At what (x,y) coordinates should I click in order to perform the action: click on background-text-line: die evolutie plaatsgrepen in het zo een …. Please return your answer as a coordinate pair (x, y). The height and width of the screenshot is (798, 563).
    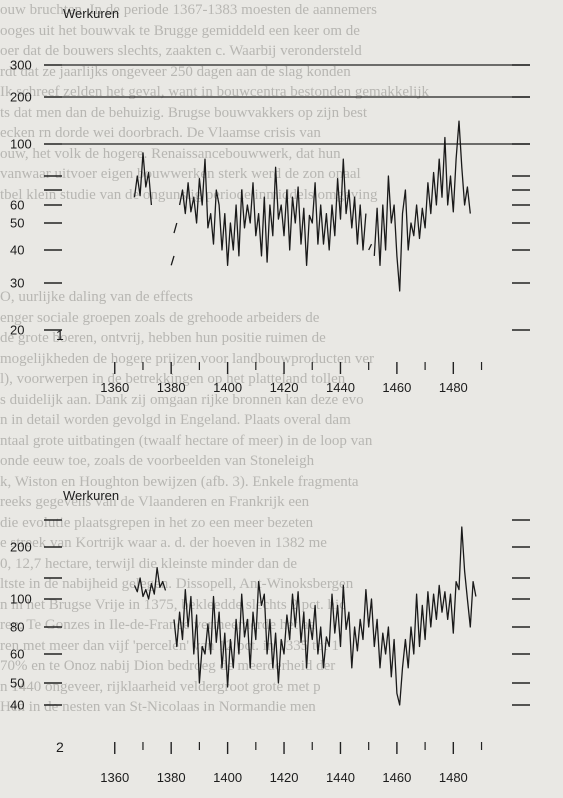
    Looking at the image, I should click on (157, 522).